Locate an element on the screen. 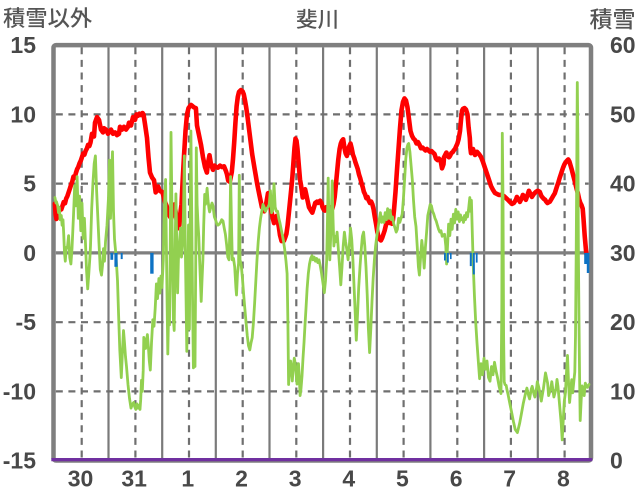  svg-text: -15 is located at coordinates (19, 461).